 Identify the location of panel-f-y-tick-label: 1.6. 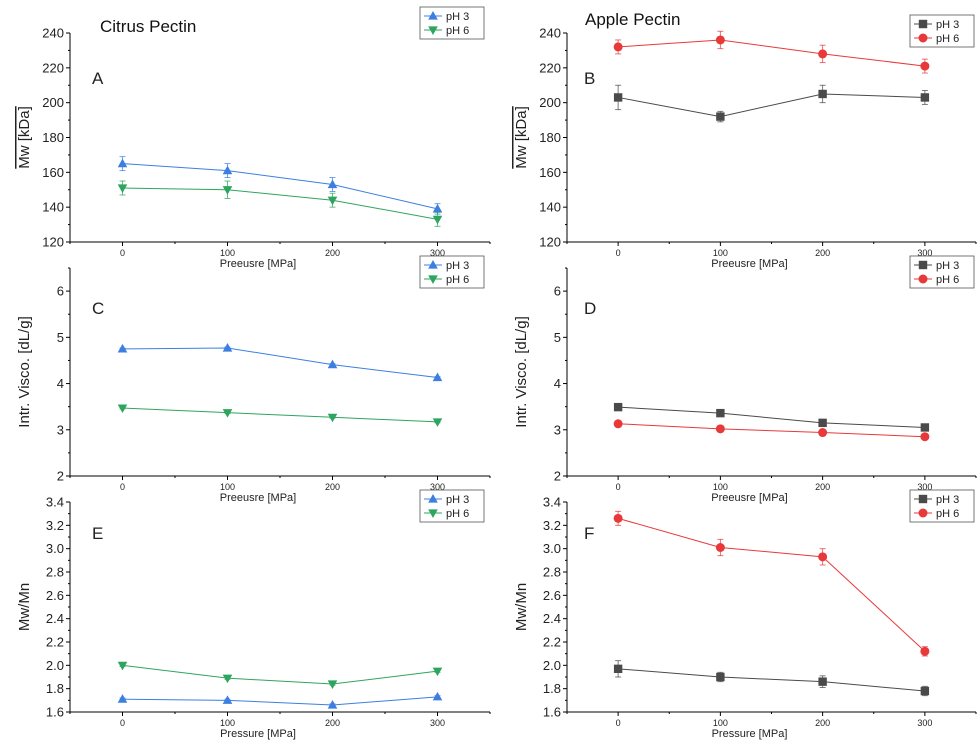
(552, 712).